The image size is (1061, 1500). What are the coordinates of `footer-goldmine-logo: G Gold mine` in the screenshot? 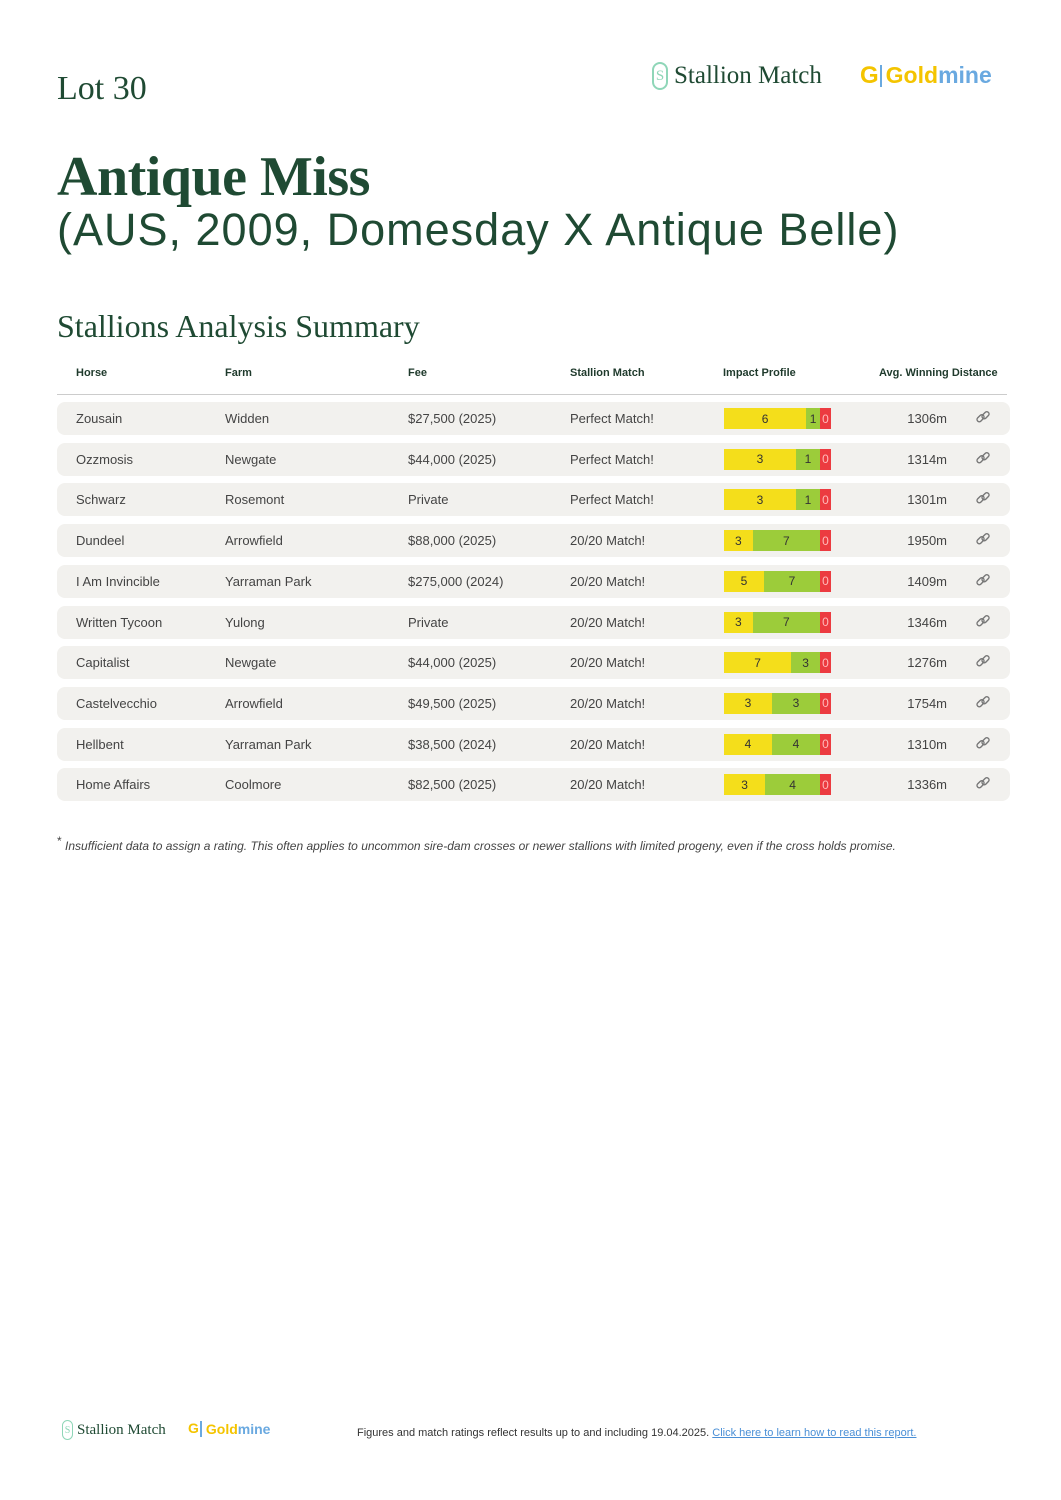 It's located at (229, 1429).